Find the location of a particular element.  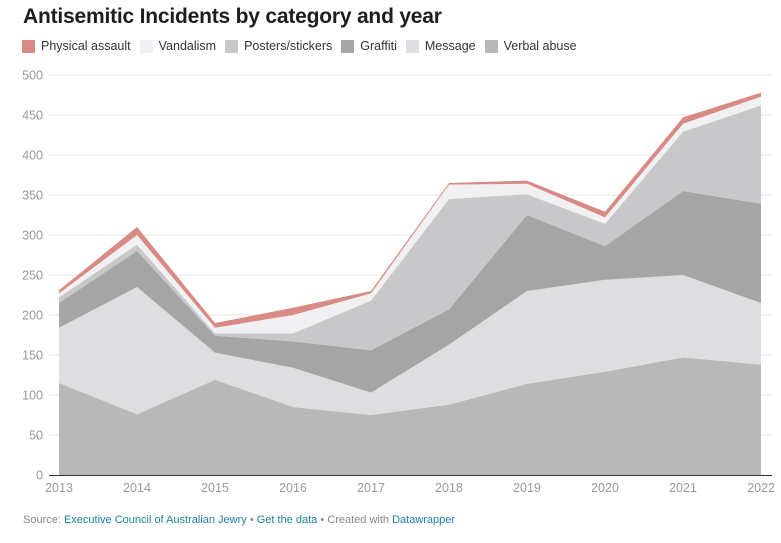

x-tick-label-2013: 2013 is located at coordinates (59, 488).